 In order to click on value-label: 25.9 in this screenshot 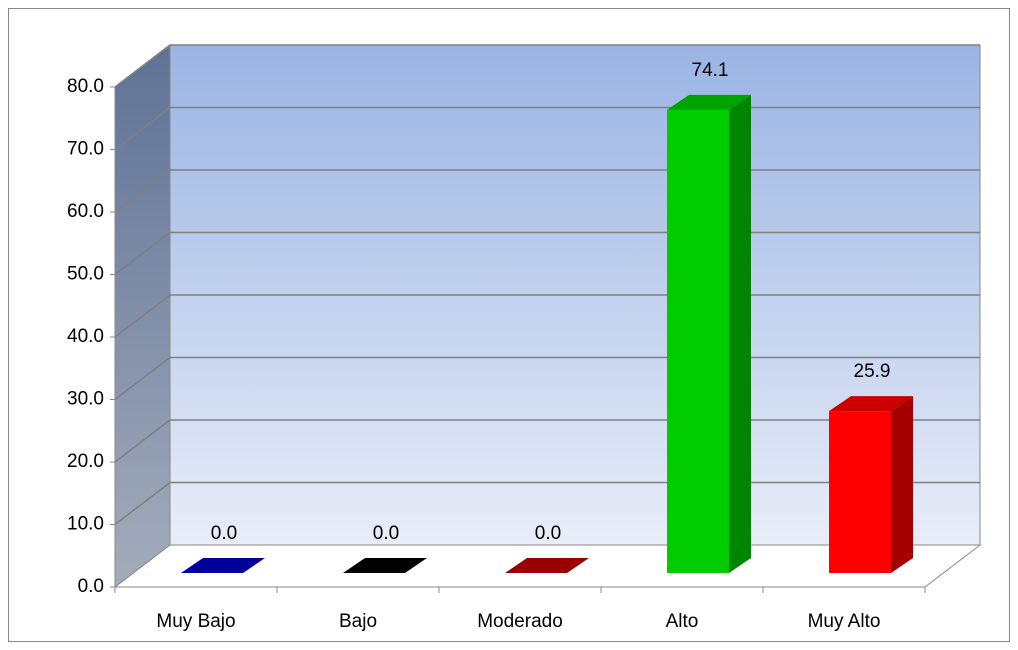, I will do `click(872, 371)`.